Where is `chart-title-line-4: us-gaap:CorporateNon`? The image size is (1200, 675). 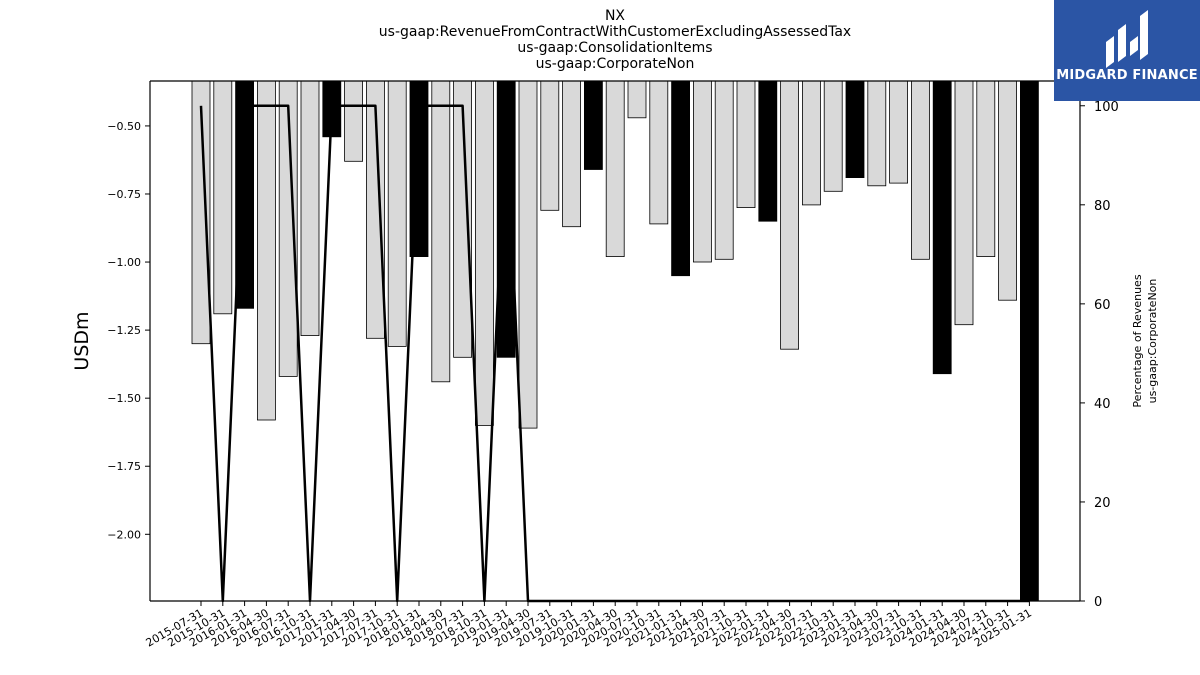 chart-title-line-4: us-gaap:CorporateNon is located at coordinates (615, 64).